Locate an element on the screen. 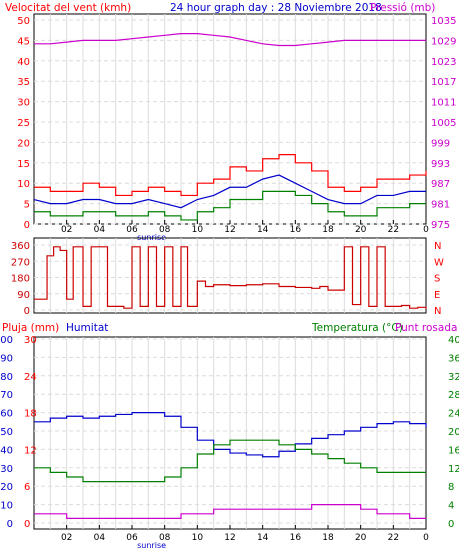 This screenshot has height=554, width=459. humidity-tick-label: 60 is located at coordinates (6, 414).